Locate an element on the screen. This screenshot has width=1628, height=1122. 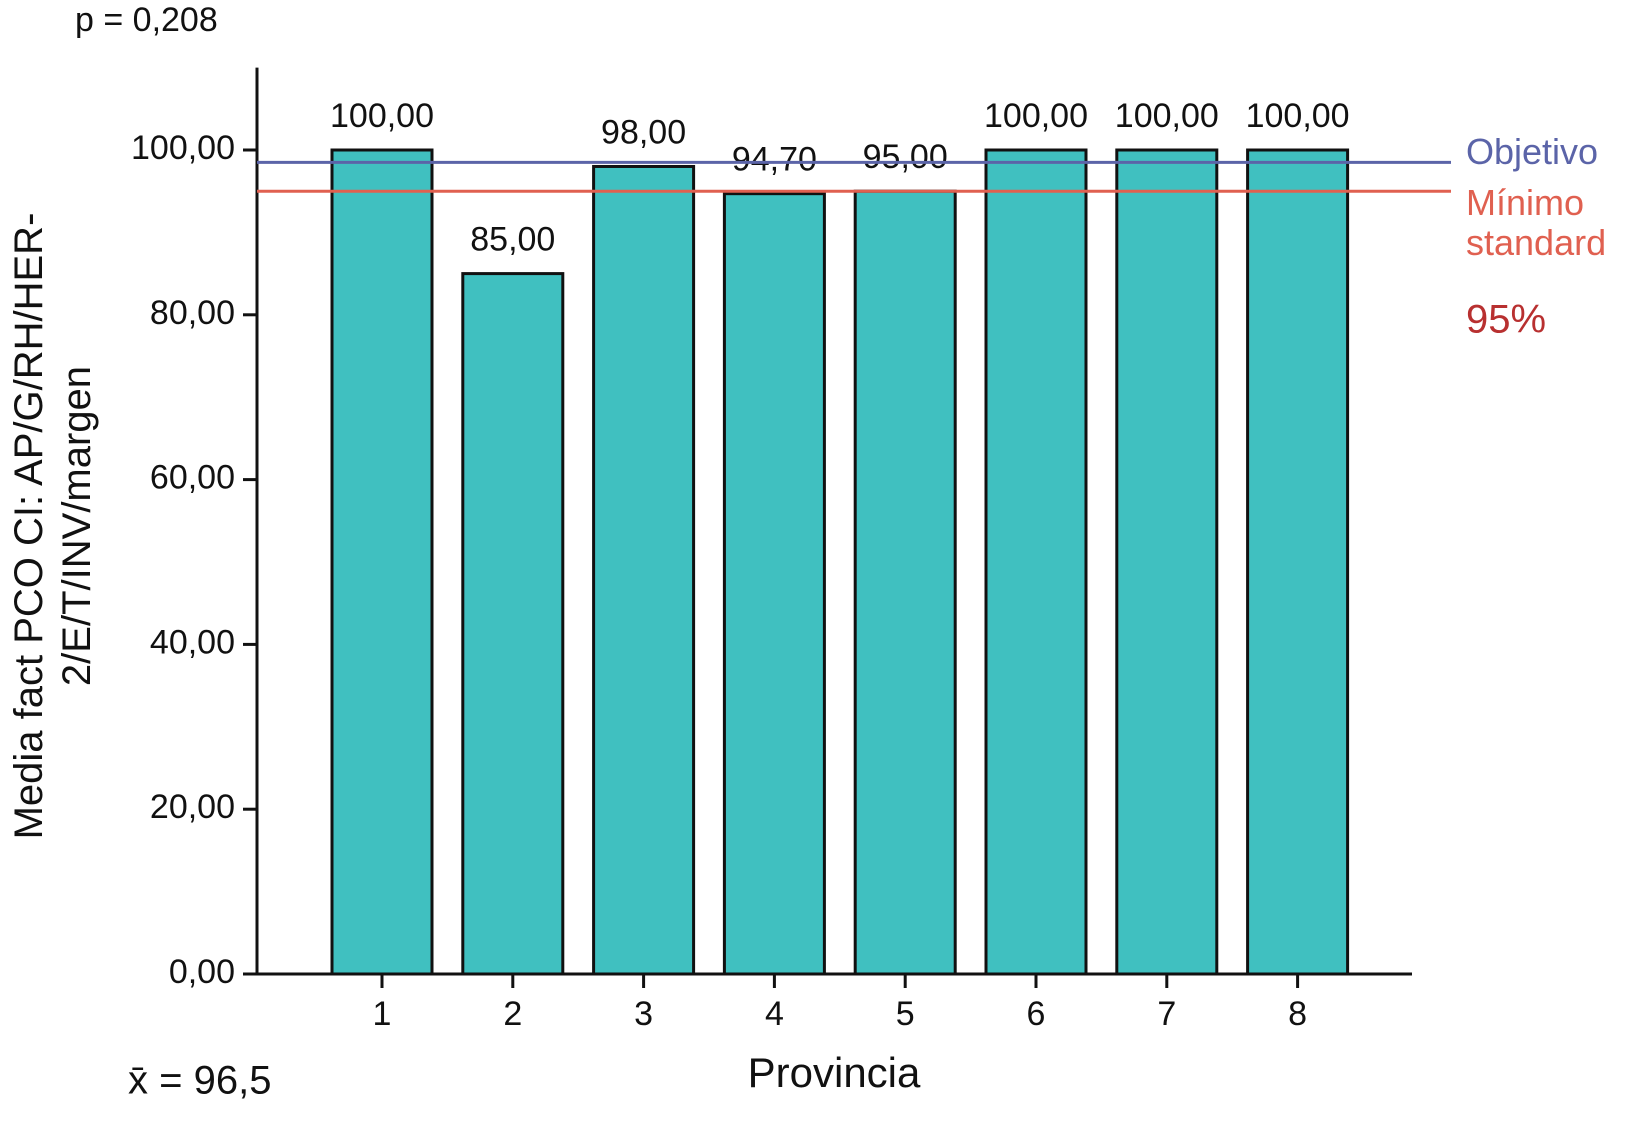
y-tick-label: 80,00 is located at coordinates (192, 313).